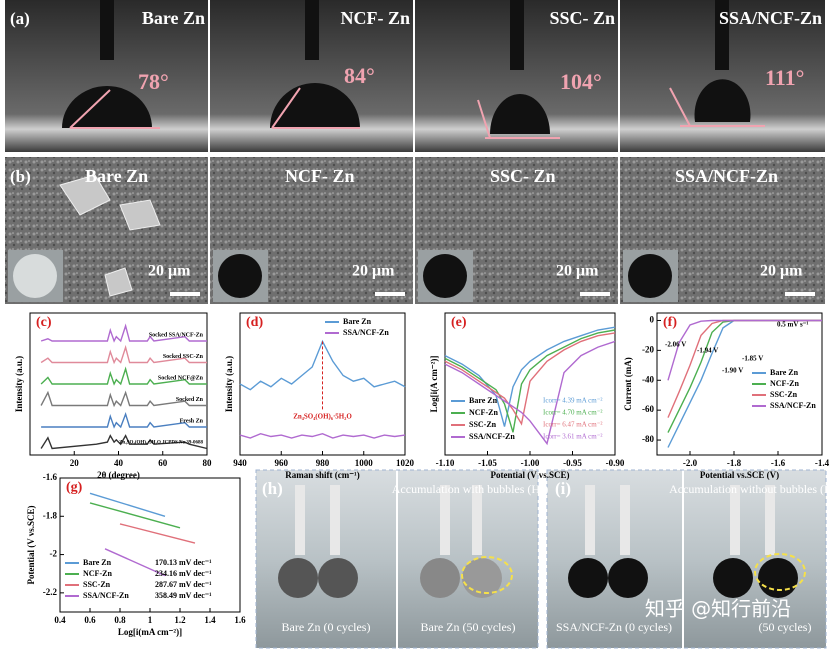 The width and height of the screenshot is (830, 651). Describe the element at coordinates (75, 463) in the screenshot. I see `x-tick-label: 20` at that location.